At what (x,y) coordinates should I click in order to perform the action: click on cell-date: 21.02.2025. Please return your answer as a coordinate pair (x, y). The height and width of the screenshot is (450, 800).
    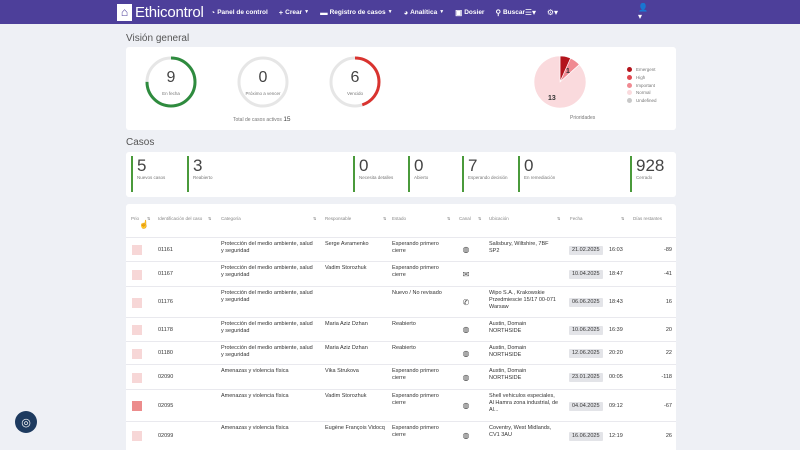
    Looking at the image, I should click on (586, 250).